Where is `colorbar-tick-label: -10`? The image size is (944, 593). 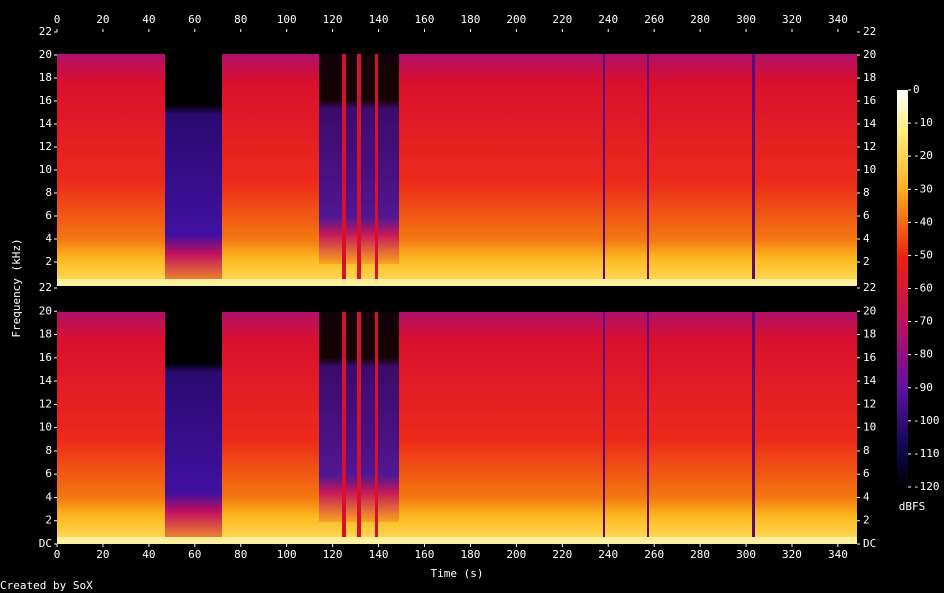
colorbar-tick-label: -10 is located at coordinates (923, 122).